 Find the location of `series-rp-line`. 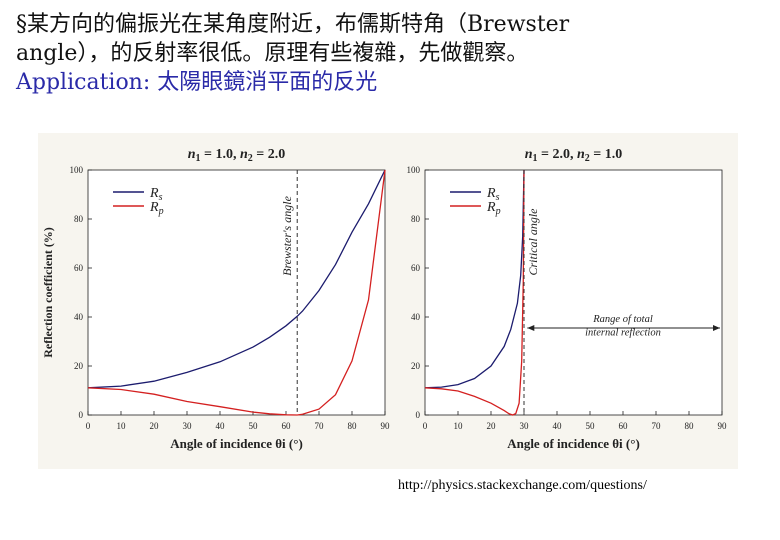

series-rp-line is located at coordinates (474, 292).